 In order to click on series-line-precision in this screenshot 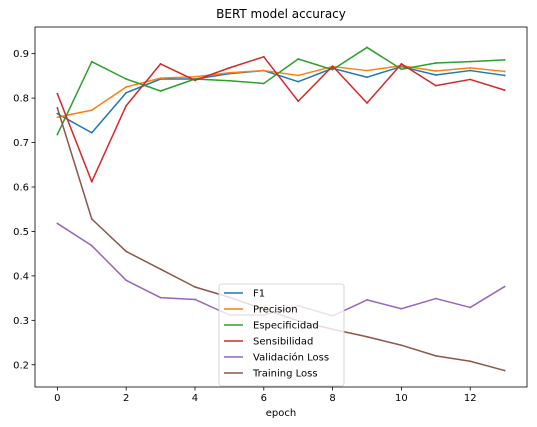, I will do `click(281, 91)`.